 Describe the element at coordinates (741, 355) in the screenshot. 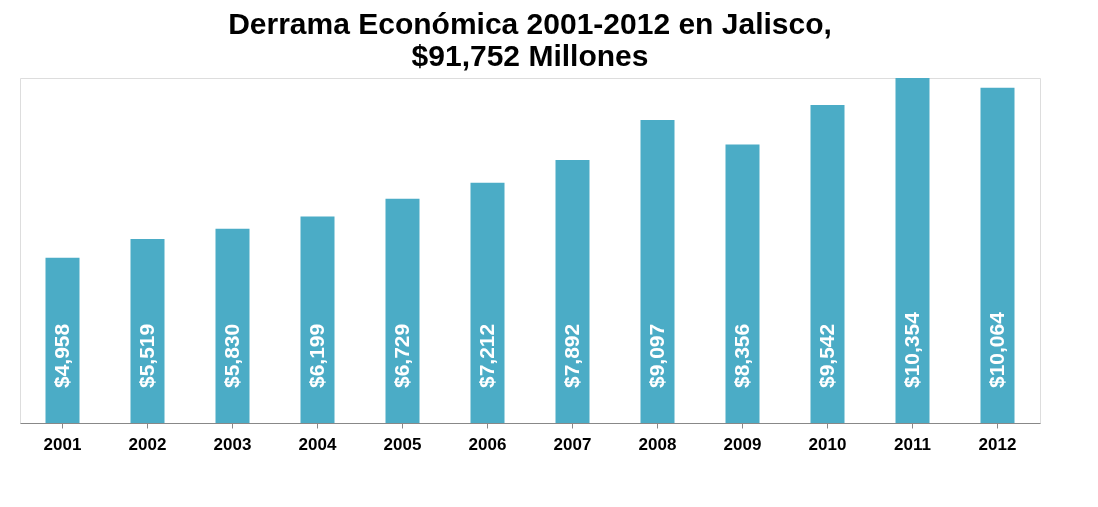

I see `data-label: $8,356` at that location.